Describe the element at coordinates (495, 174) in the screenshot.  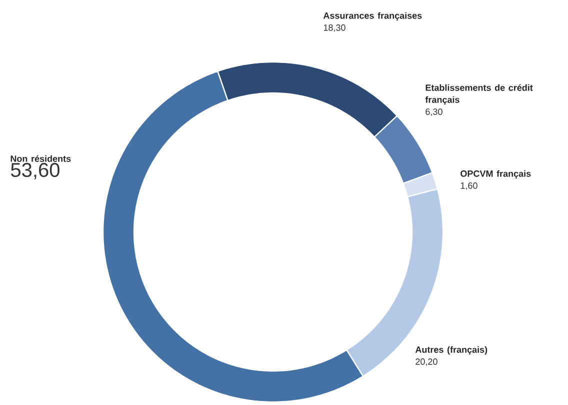
I see `slice-label: OPCVM français` at that location.